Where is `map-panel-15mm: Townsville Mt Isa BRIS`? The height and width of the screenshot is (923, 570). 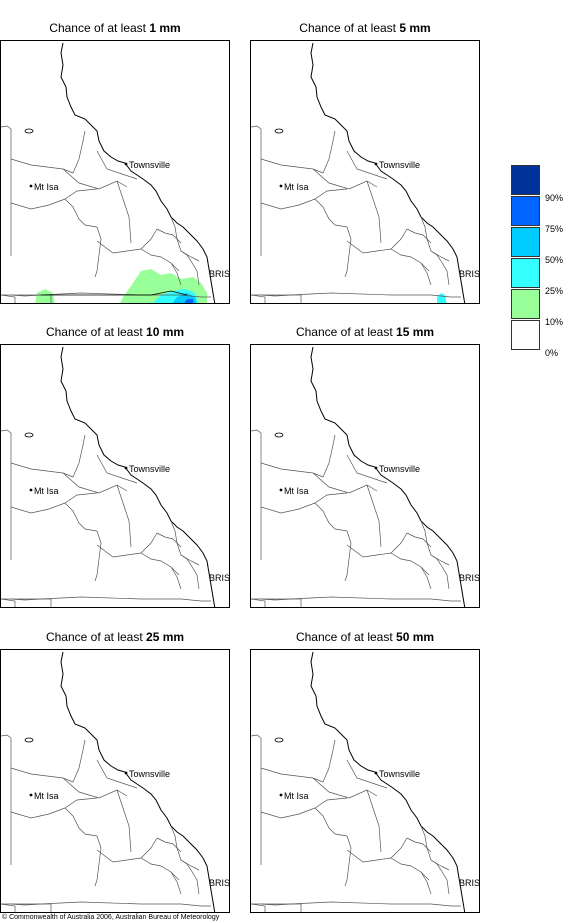 map-panel-15mm: Townsville Mt Isa BRIS is located at coordinates (365, 476).